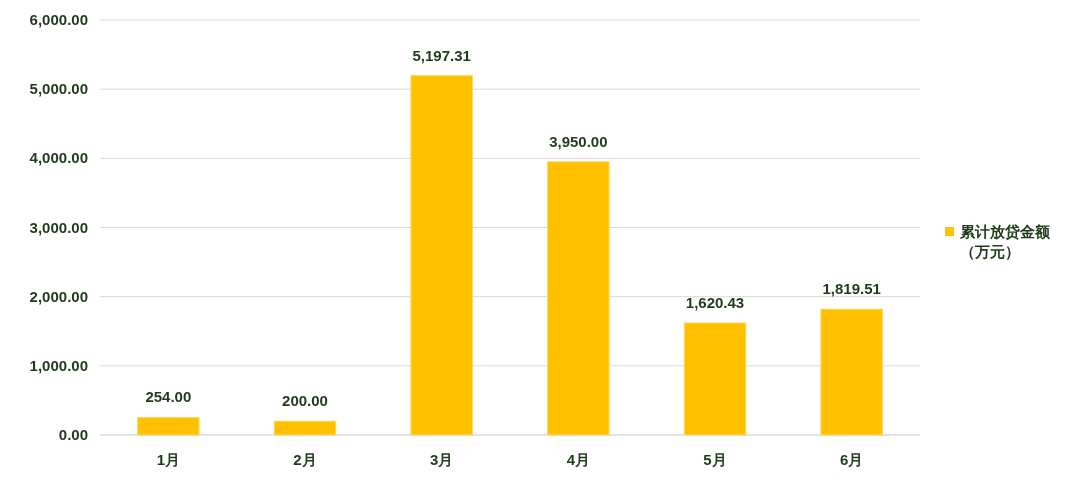 This screenshot has width=1080, height=482. What do you see at coordinates (73, 434) in the screenshot?
I see `y-tick-label: 0.00` at bounding box center [73, 434].